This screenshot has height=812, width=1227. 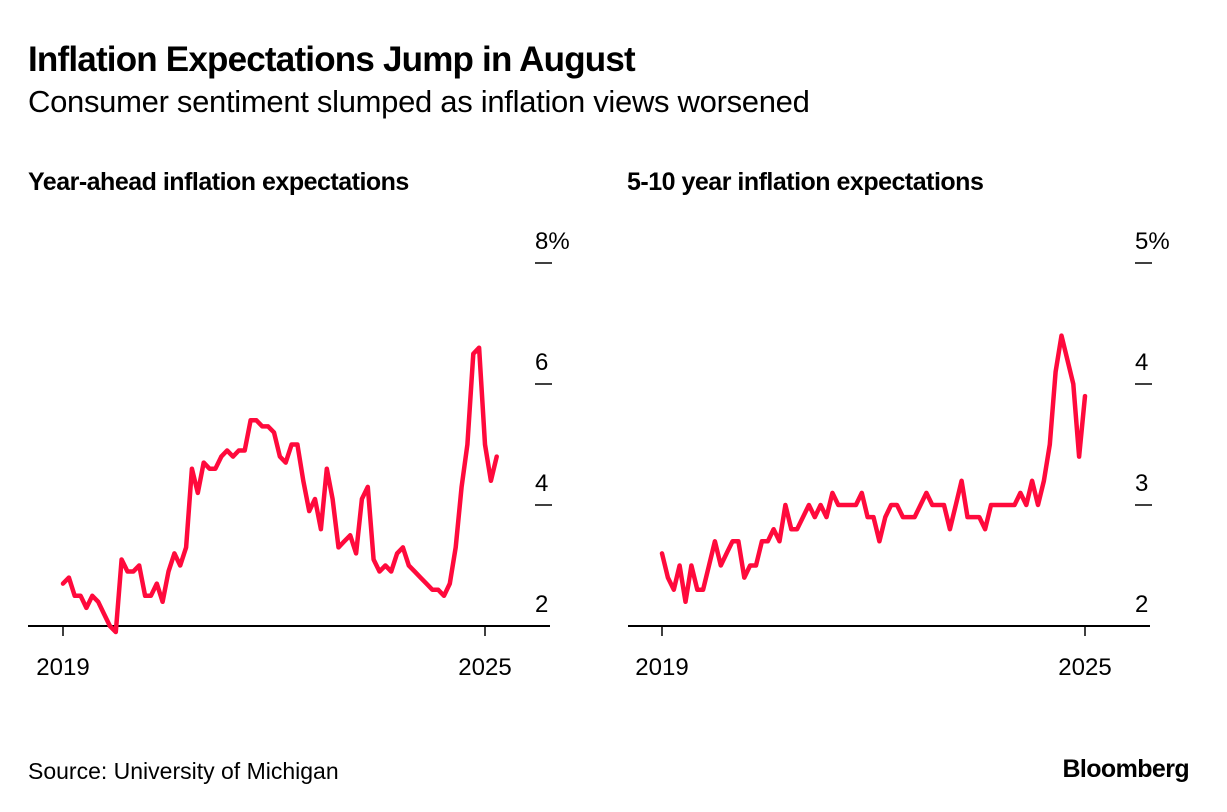 I want to click on y-tick-label-5-10-year-5: 5%, so click(x=1152, y=241).